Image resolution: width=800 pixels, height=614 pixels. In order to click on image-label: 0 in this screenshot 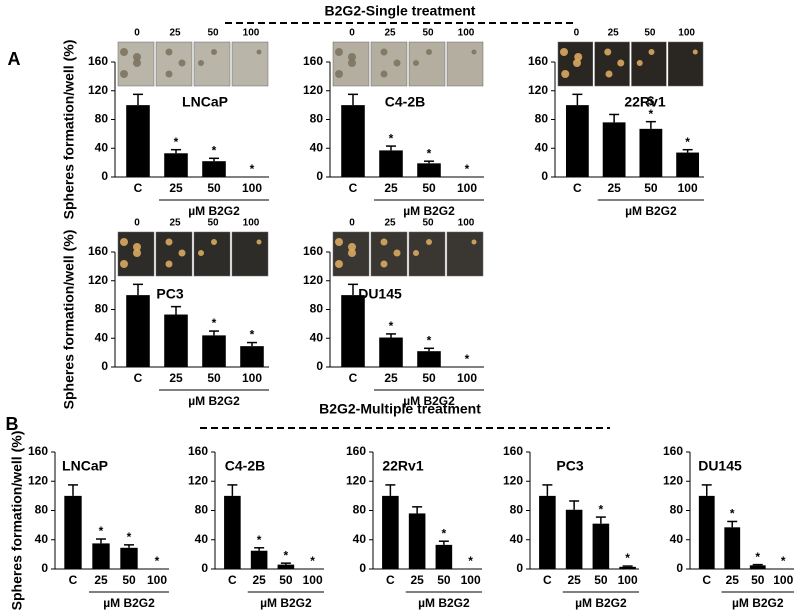, I will do `click(577, 33)`.